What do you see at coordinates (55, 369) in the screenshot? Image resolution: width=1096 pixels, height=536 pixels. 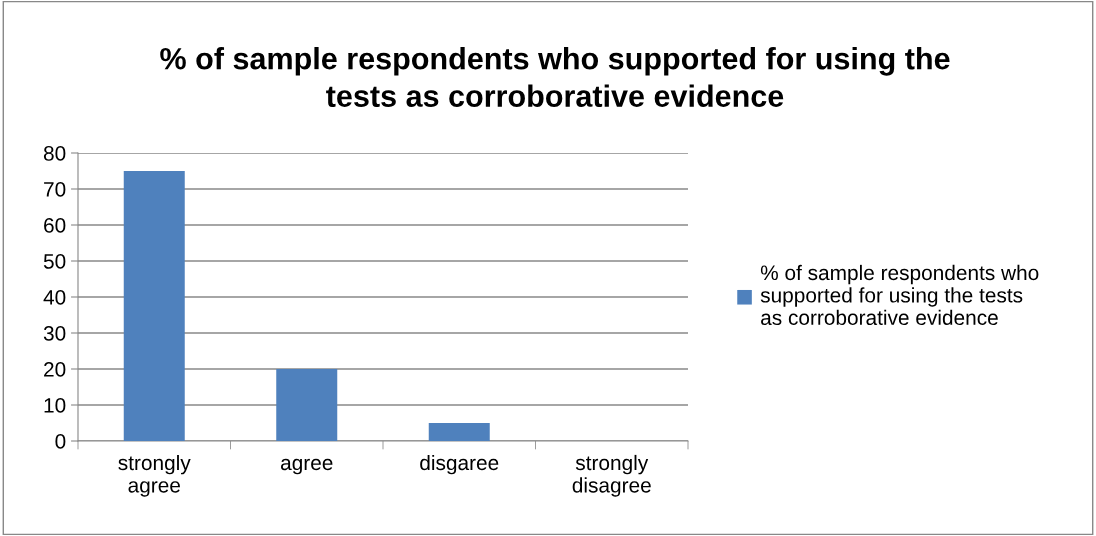 I see `y-tick-label: 20` at bounding box center [55, 369].